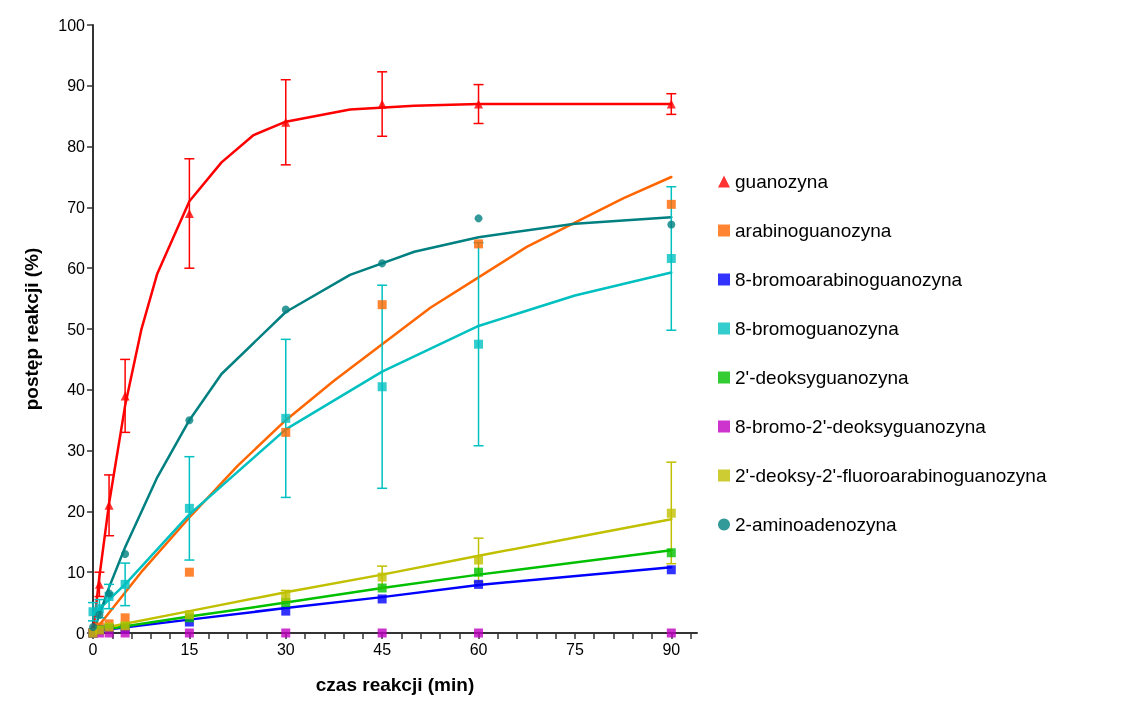 This screenshot has width=1144, height=706. Describe the element at coordinates (816, 524) in the screenshot. I see `legend-label: 2-aminoadenozyna` at that location.